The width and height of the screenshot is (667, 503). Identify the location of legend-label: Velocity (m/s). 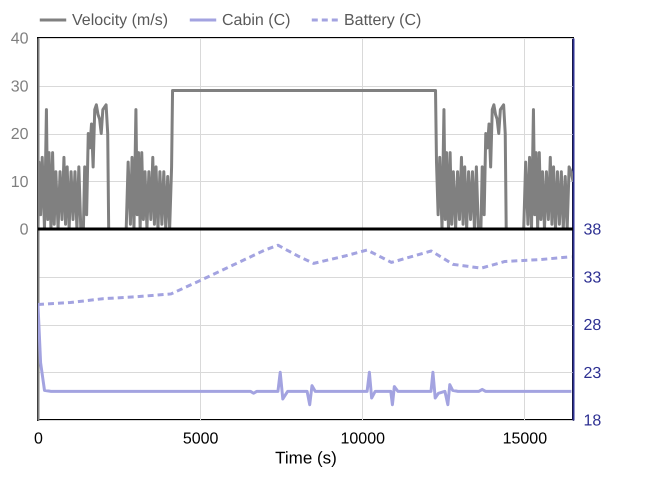
(120, 20).